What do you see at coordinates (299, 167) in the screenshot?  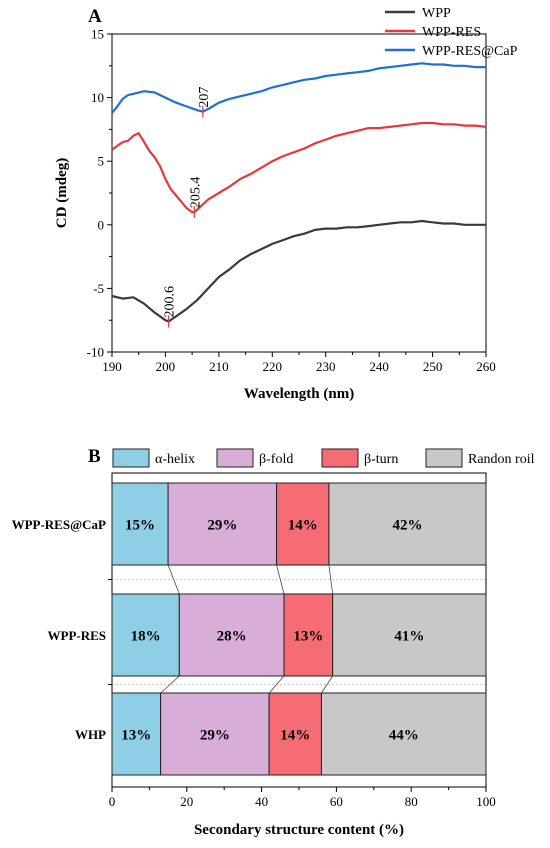 I see `series-line-wpp-res` at bounding box center [299, 167].